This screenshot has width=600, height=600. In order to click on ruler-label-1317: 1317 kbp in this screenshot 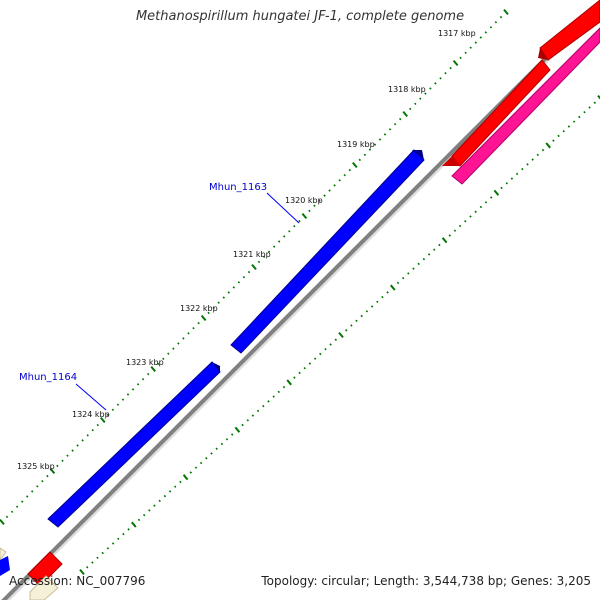, I will do `click(457, 33)`.